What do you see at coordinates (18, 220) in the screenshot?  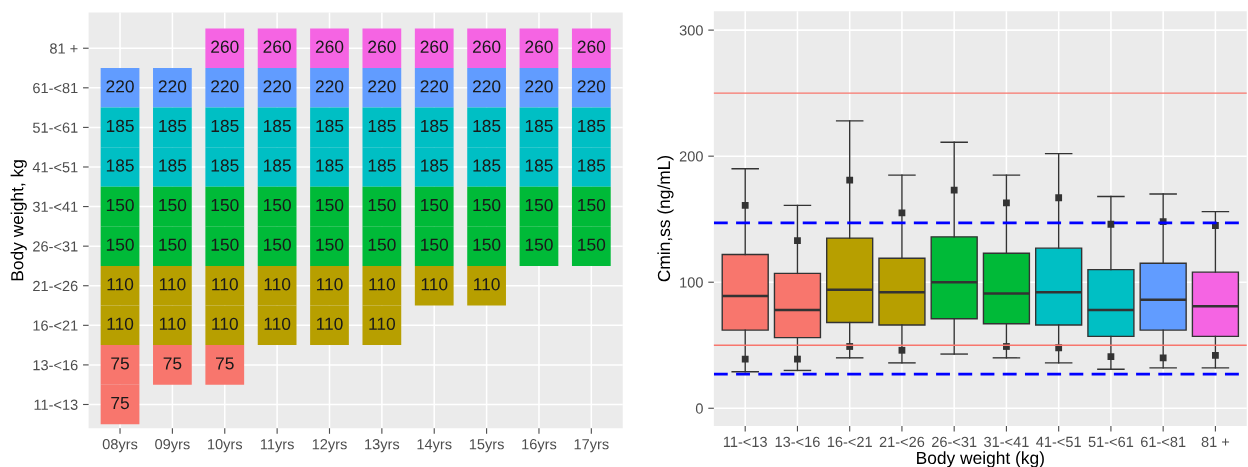 I see `y-axis-title: Body weight, kg` at bounding box center [18, 220].